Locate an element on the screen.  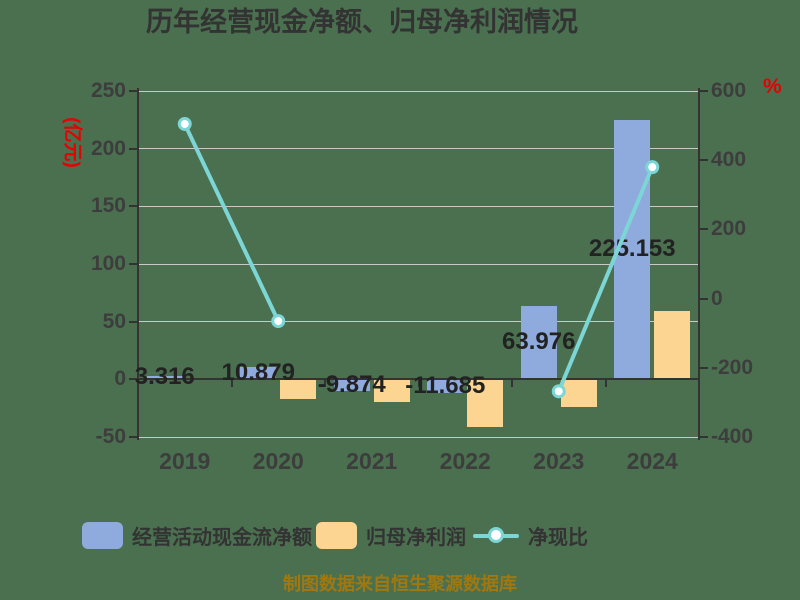
legend-ratio-marker-circle is located at coordinates (496, 535).